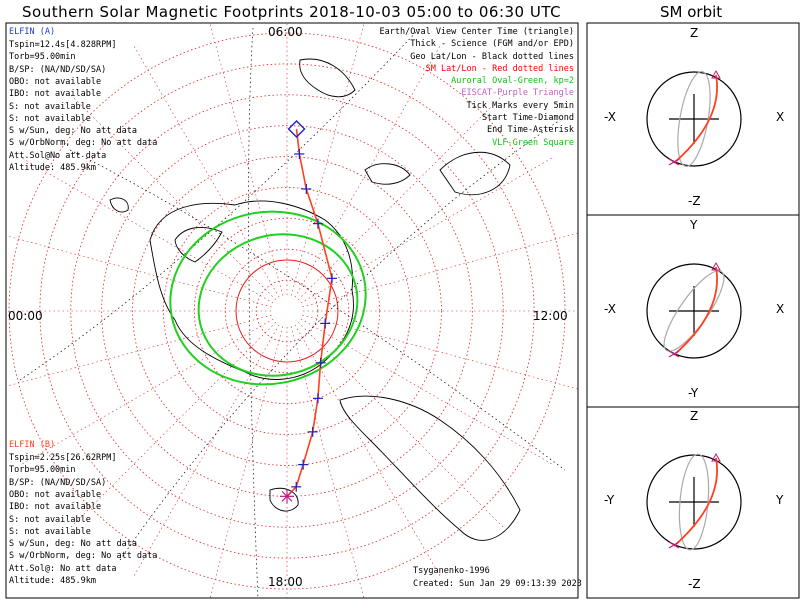 This screenshot has width=800, height=600. Describe the element at coordinates (63, 458) in the screenshot. I see `craft-b-info-line: Tspin=2.25s[26.62RPM]` at that location.